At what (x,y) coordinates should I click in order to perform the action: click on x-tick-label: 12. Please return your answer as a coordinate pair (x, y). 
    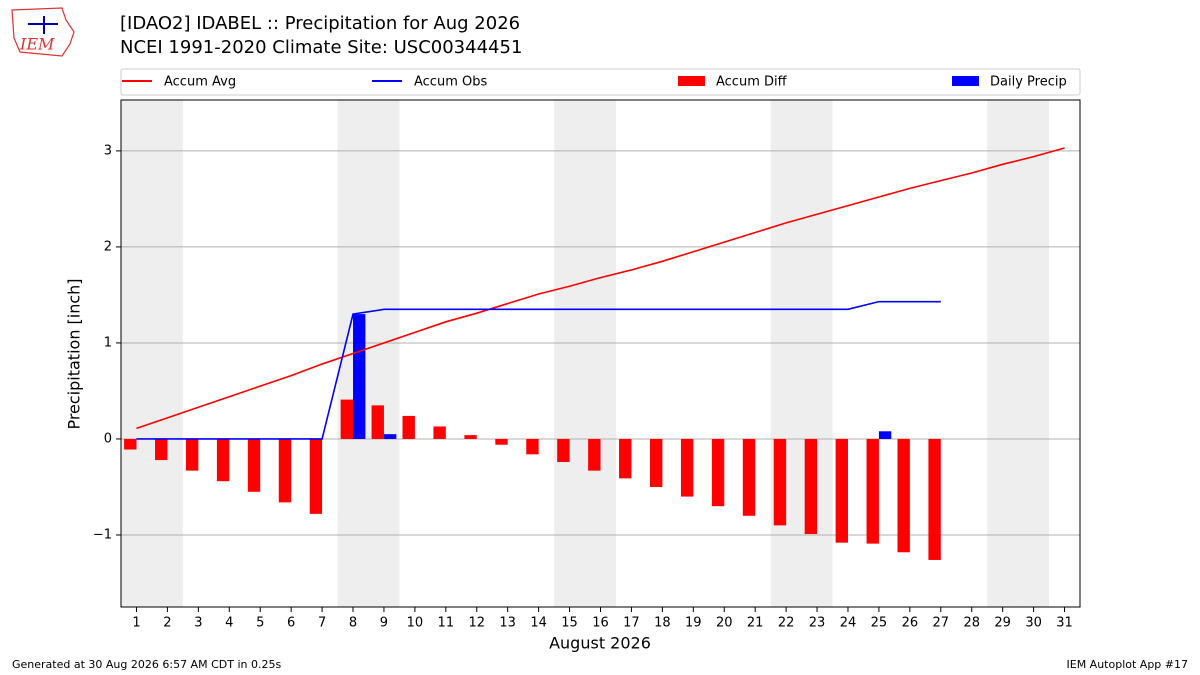
    Looking at the image, I should click on (476, 623).